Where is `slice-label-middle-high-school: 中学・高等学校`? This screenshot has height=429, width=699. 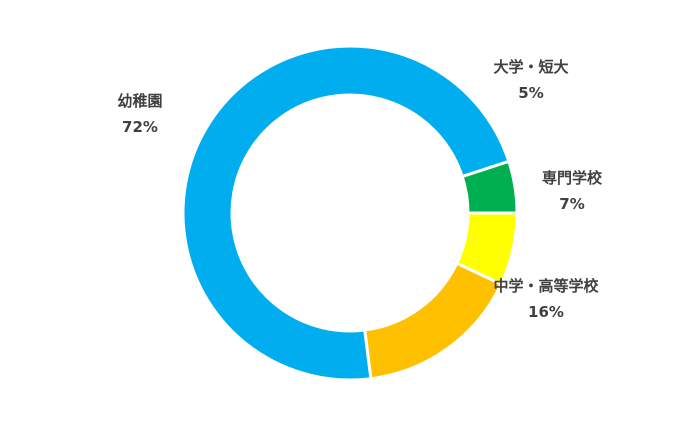
slice-label-middle-high-school: 中学・高等学校 is located at coordinates (546, 286).